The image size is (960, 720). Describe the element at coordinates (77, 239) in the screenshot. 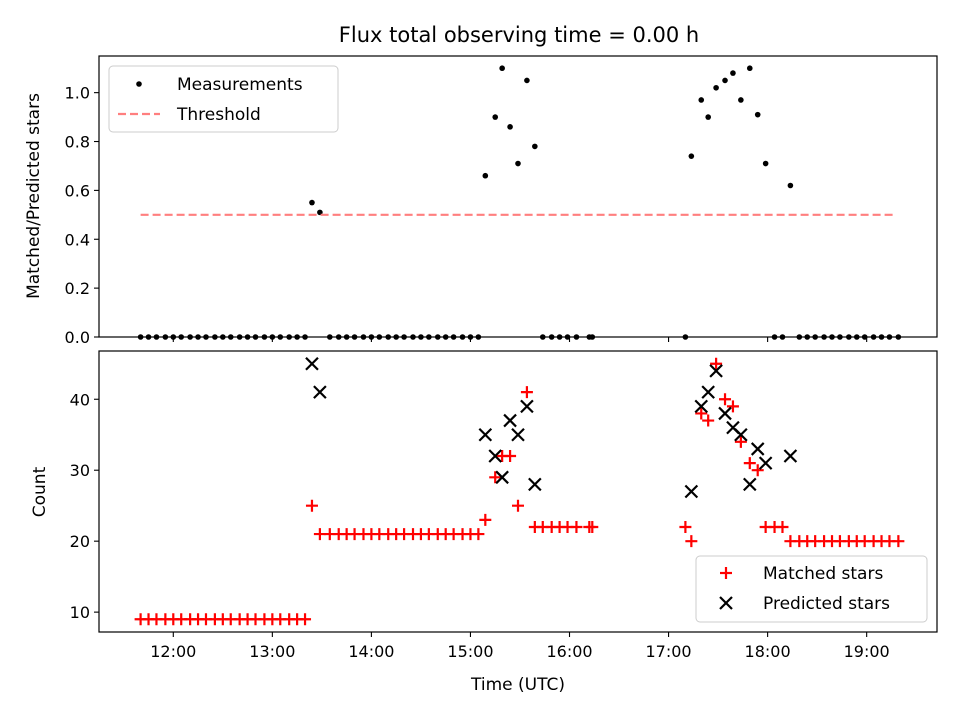

I see `top-y-tick-label: 0.4` at that location.